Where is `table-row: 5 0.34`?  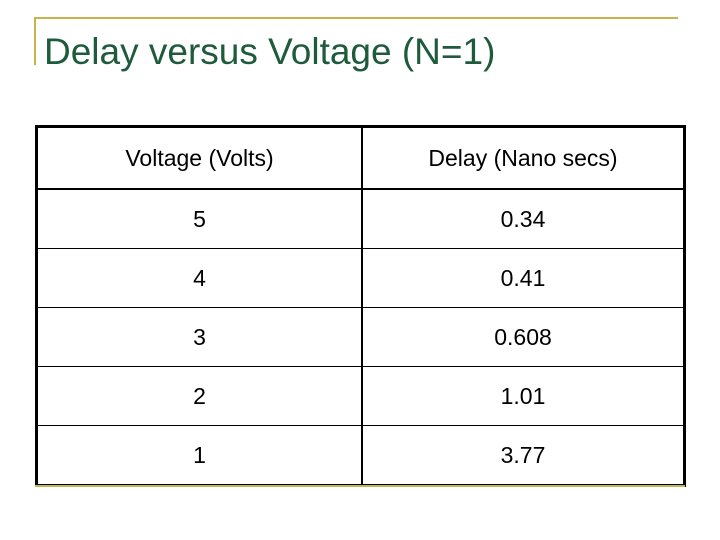
table-row: 5 0.34 is located at coordinates (360, 218).